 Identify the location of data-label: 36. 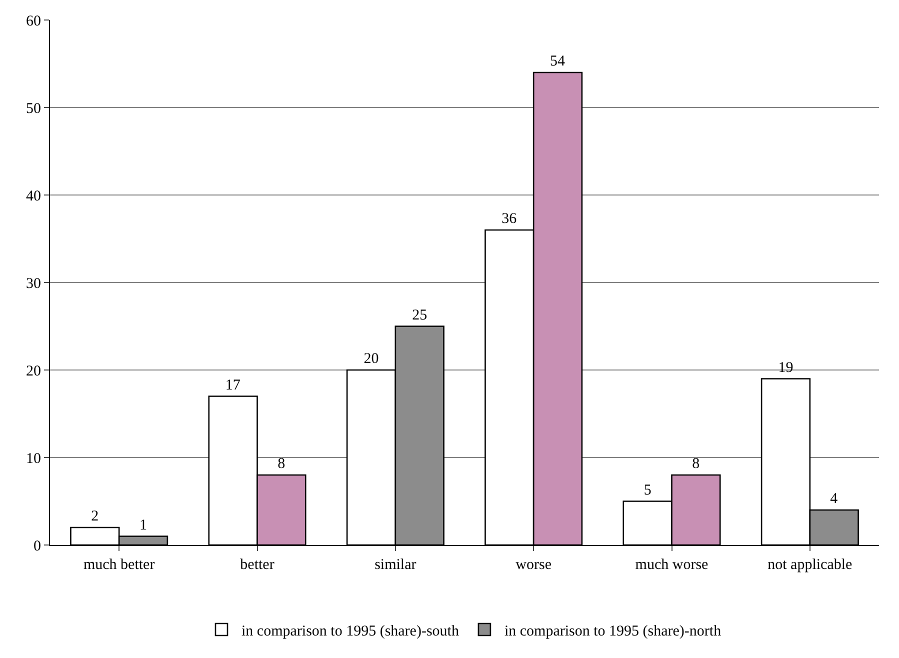
(510, 219).